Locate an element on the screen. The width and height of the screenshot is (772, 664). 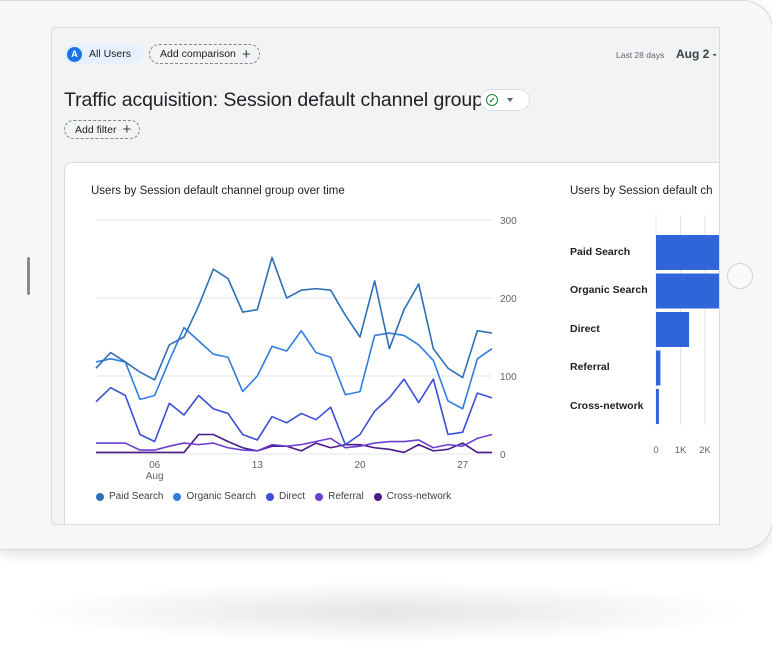
bar-category-label: Cross-network is located at coordinates (607, 405).